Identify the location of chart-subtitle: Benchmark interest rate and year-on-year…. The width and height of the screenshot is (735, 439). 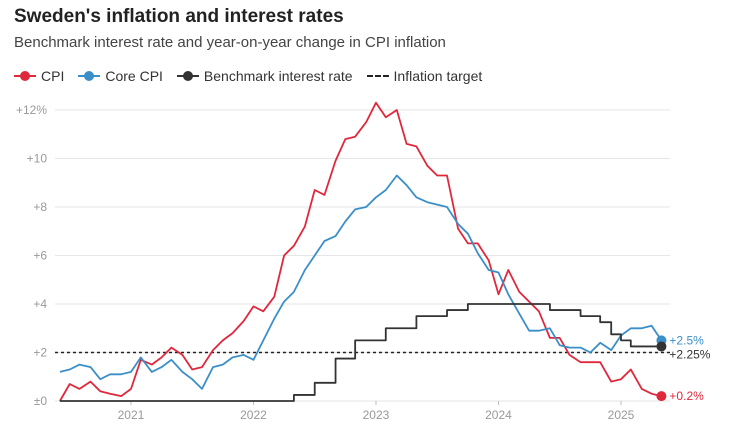
(230, 42).